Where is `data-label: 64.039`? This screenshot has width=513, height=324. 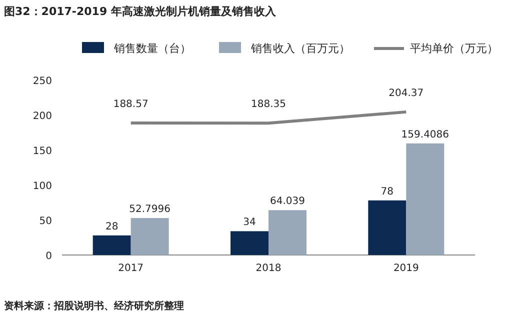 data-label: 64.039 is located at coordinates (287, 202).